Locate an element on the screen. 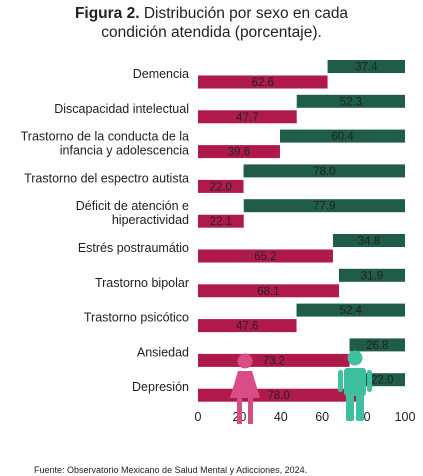 The image size is (423, 476). male-icon-leg-left is located at coordinates (350, 407).